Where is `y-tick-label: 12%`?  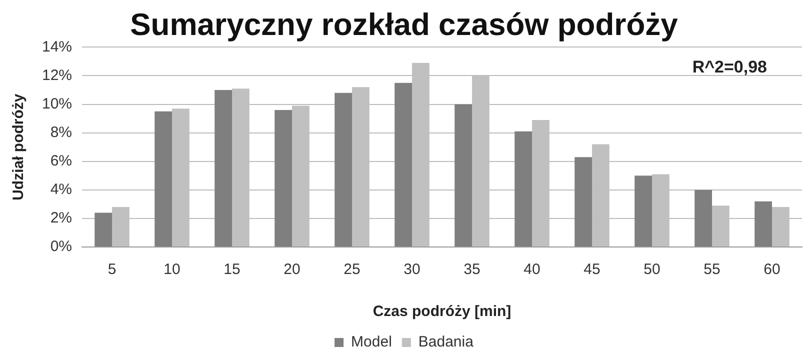
y-tick-label: 12% is located at coordinates (57, 75).